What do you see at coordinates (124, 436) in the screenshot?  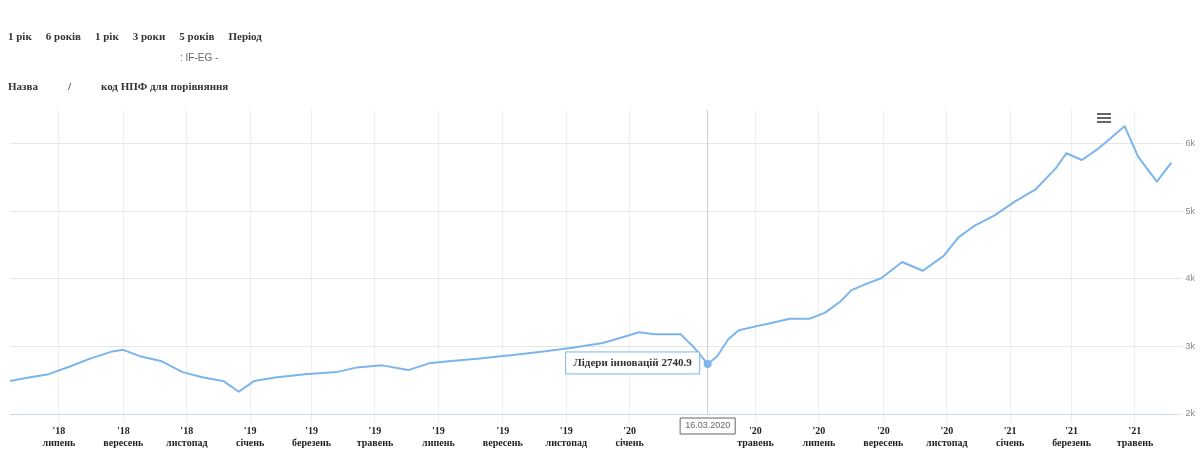 I see `x-tick-label: '18 вересень` at bounding box center [124, 436].